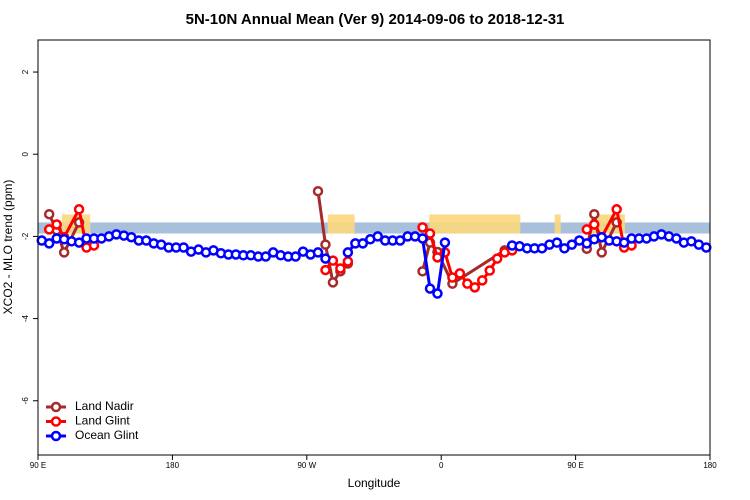  What do you see at coordinates (306, 465) in the screenshot?
I see `x-tick-label: 90 W` at bounding box center [306, 465].